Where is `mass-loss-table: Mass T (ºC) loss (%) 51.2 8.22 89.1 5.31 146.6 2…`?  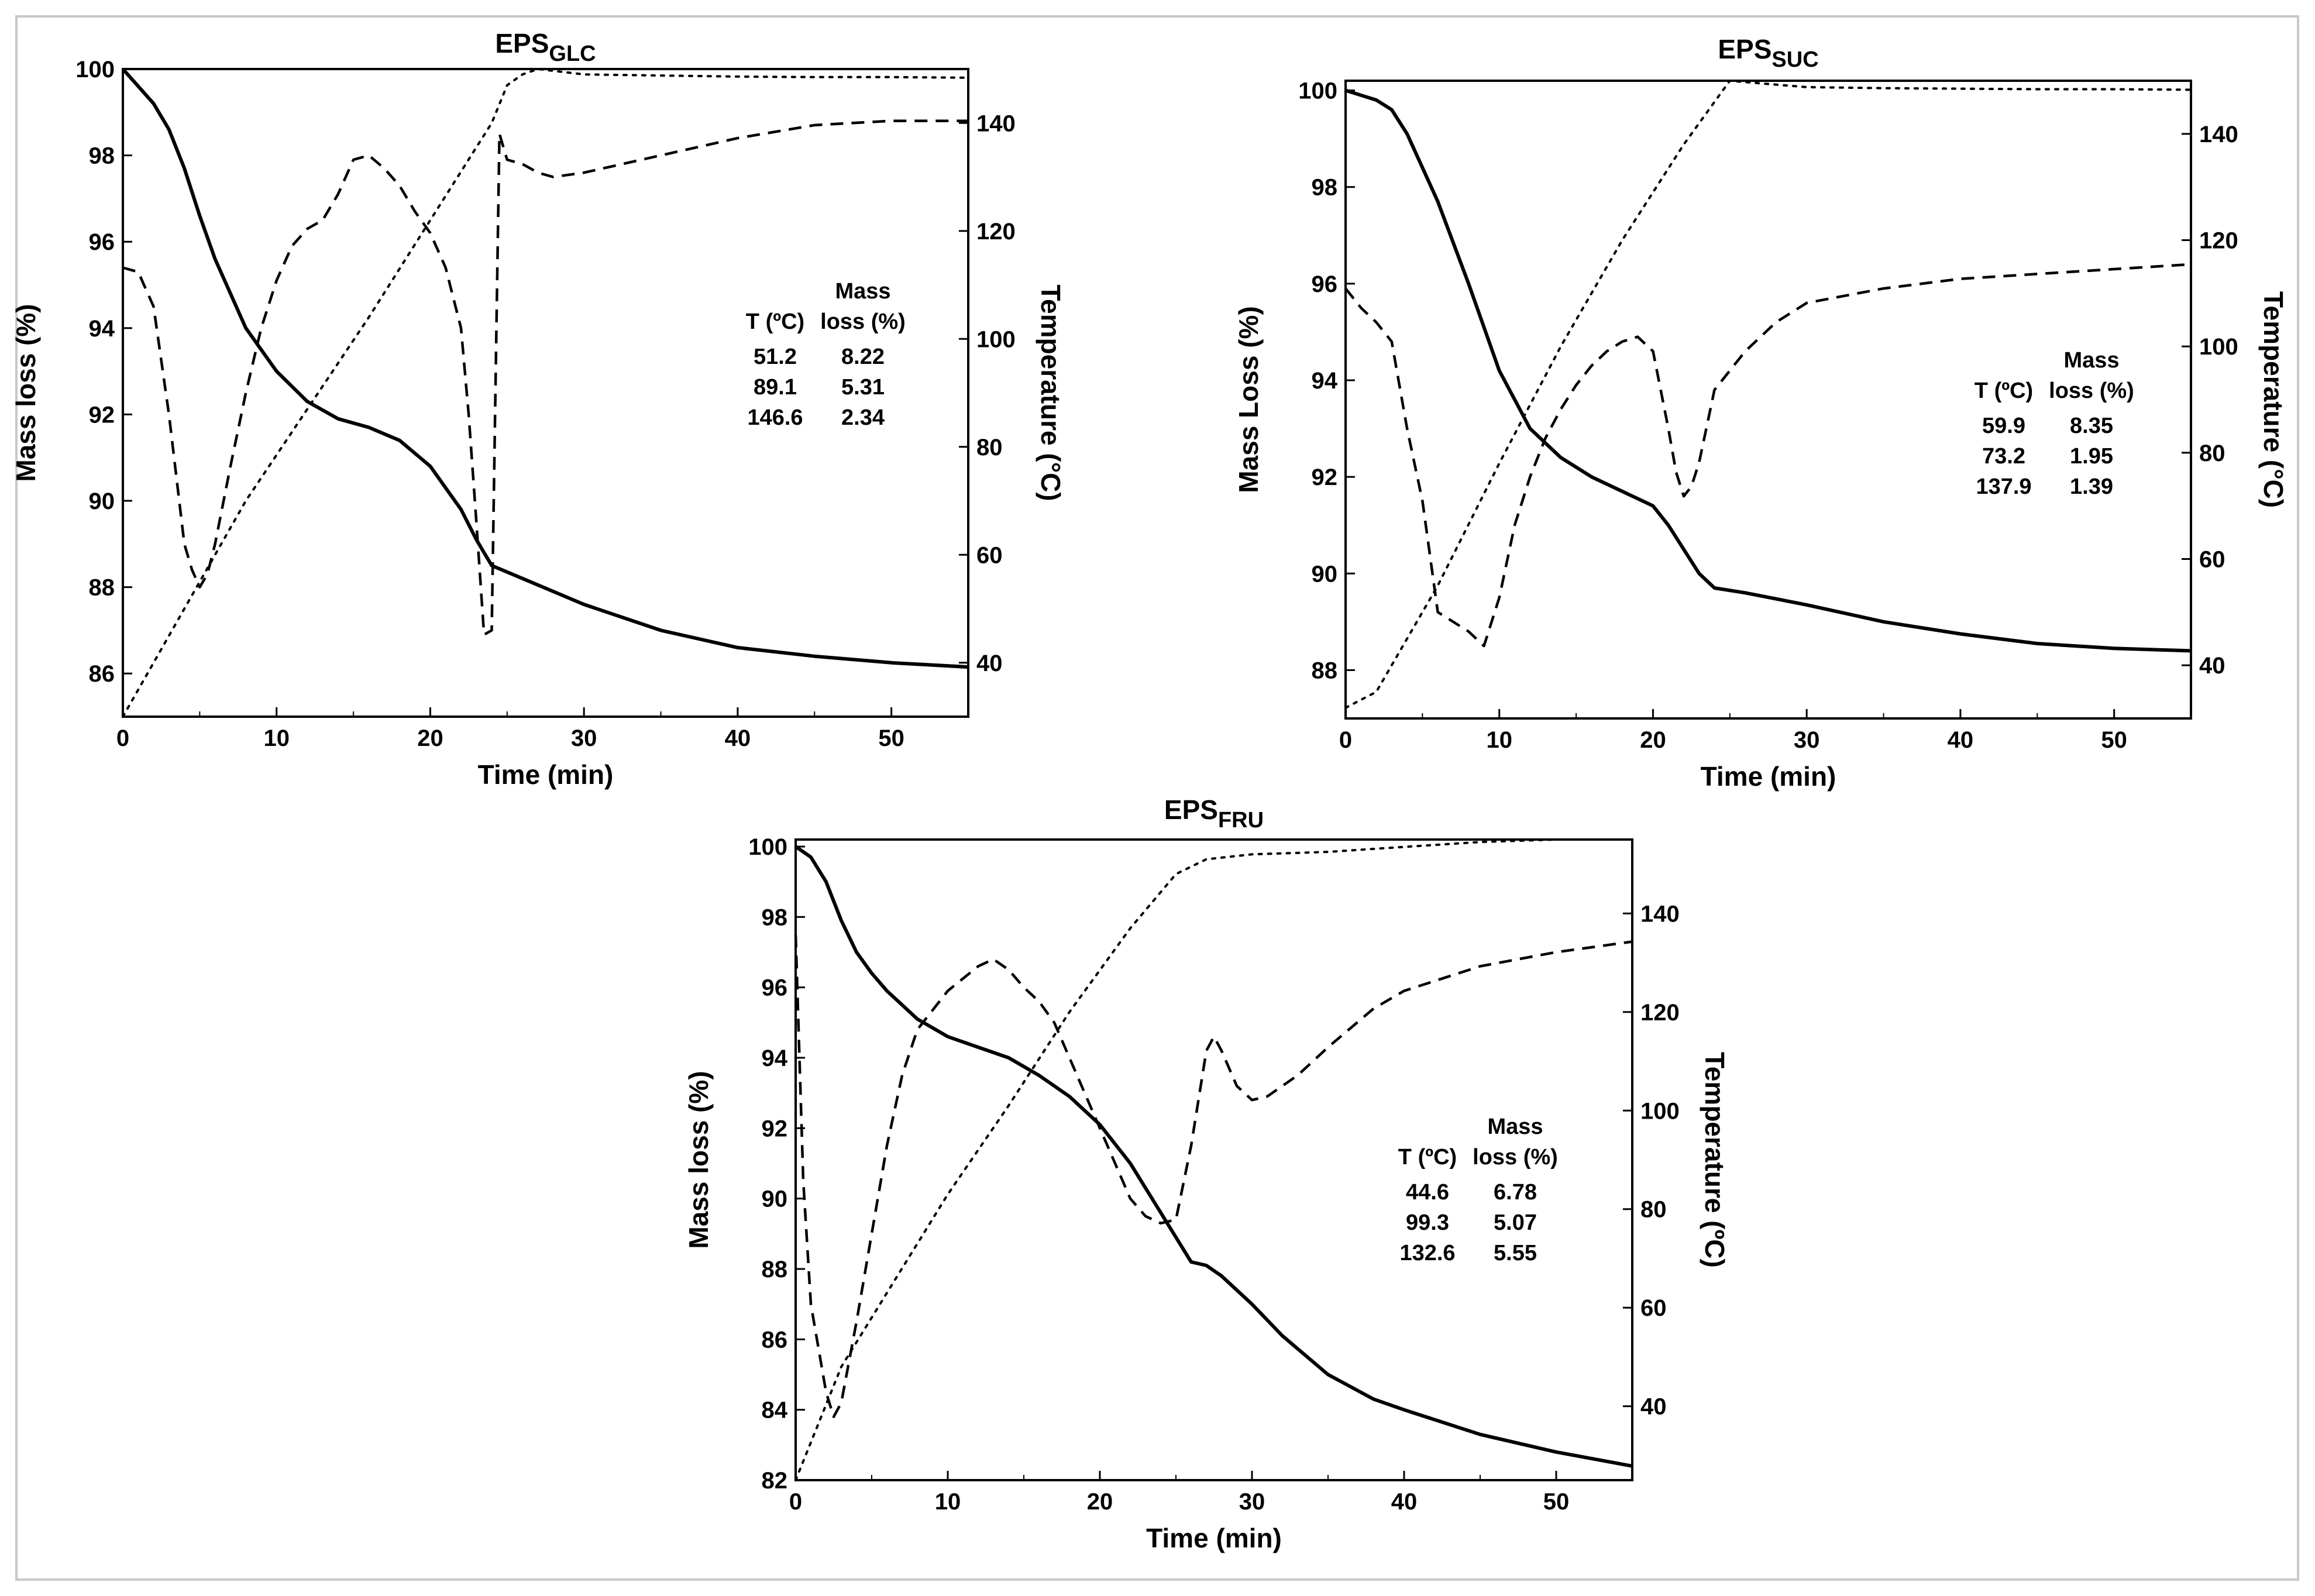 mass-loss-table: Mass T (ºC) loss (%) 51.2 8.22 89.1 5.31 146.6 2… is located at coordinates (826, 354).